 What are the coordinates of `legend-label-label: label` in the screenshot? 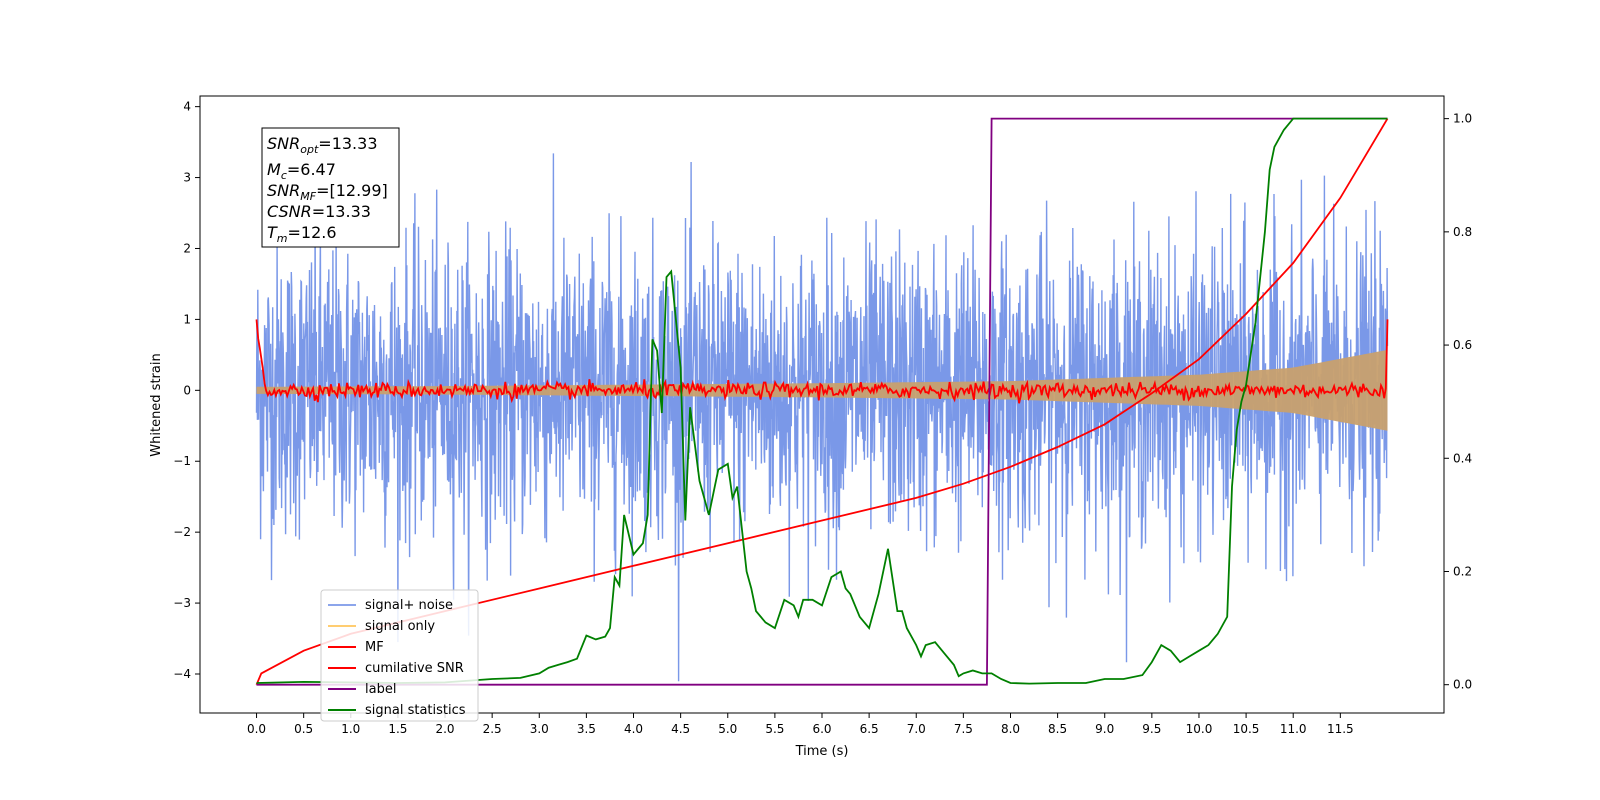 It's located at (380, 689).